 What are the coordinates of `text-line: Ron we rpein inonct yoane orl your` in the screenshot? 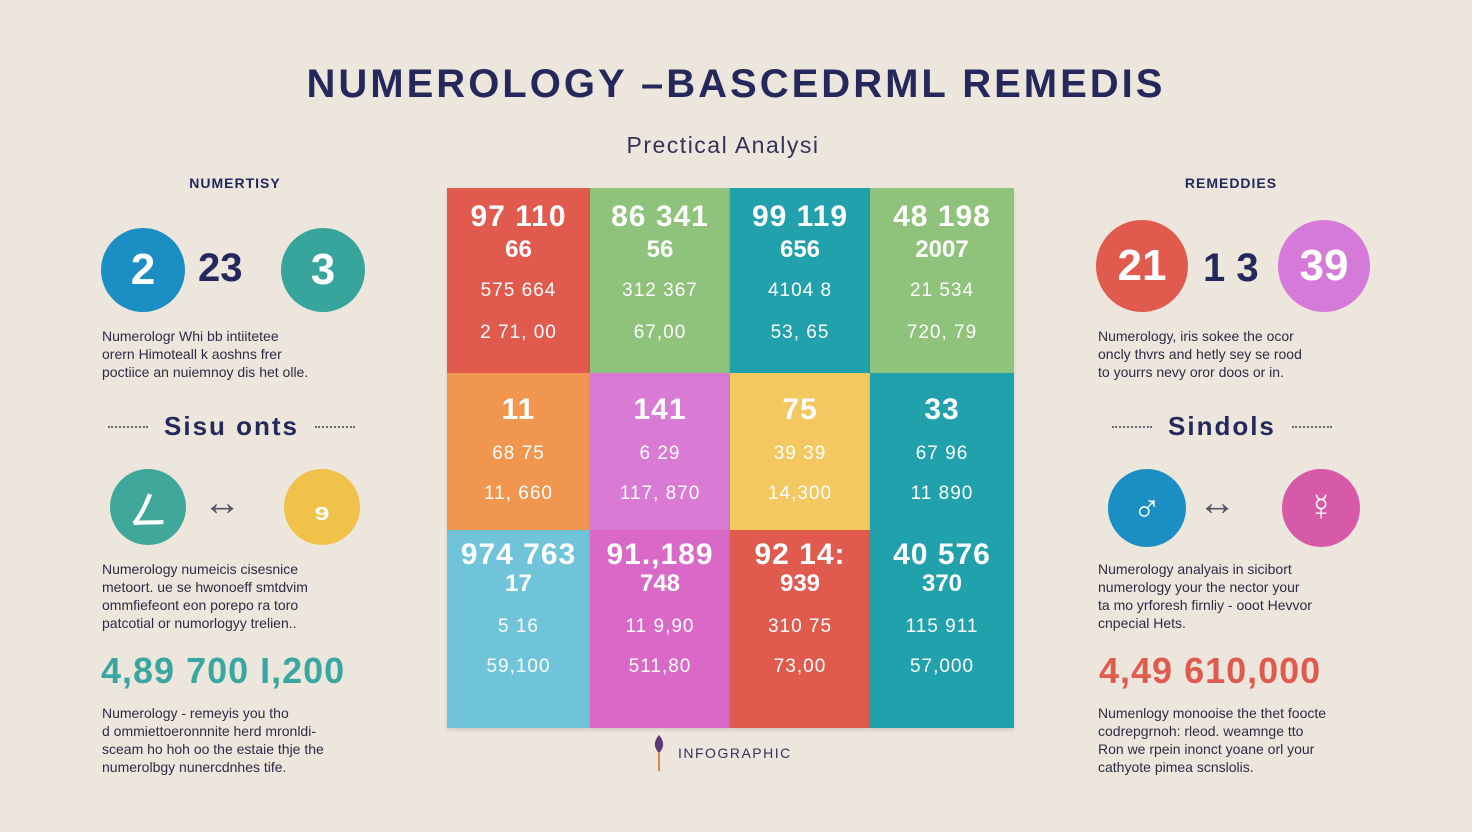 It's located at (1206, 749).